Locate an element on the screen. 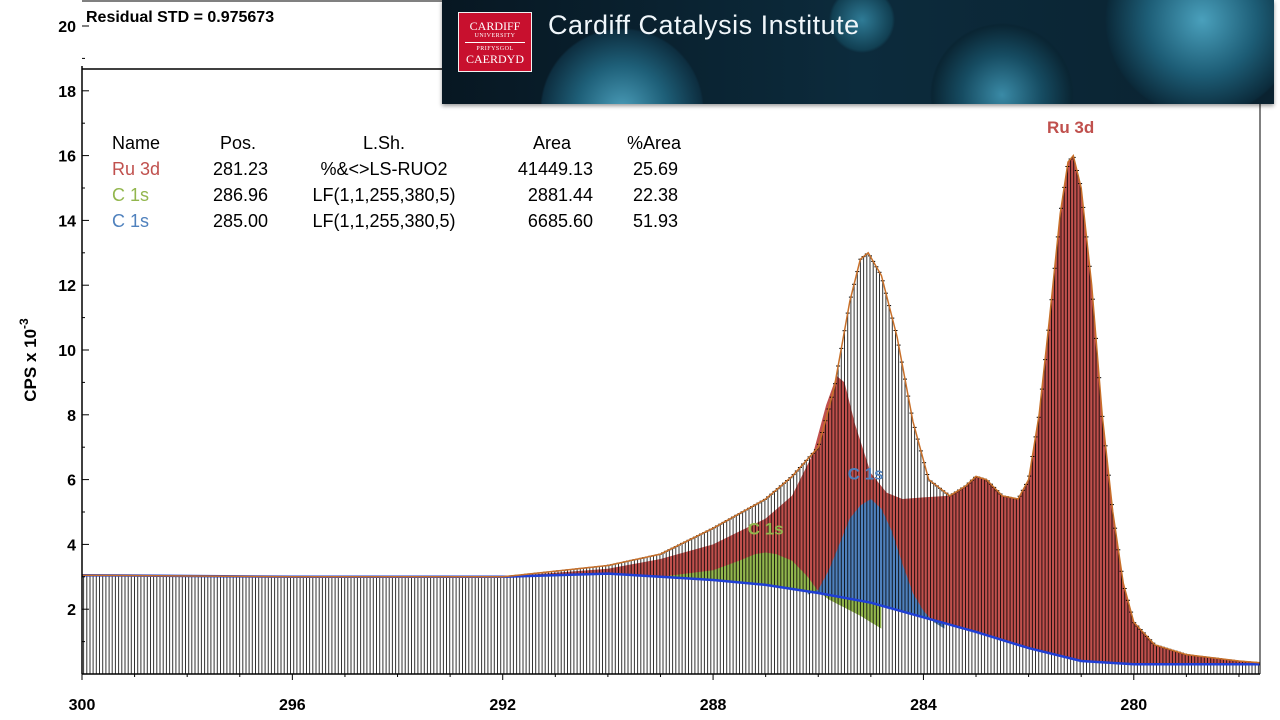 The image size is (1280, 720). residual-std-text: Residual STD = 0.975673 is located at coordinates (180, 17).